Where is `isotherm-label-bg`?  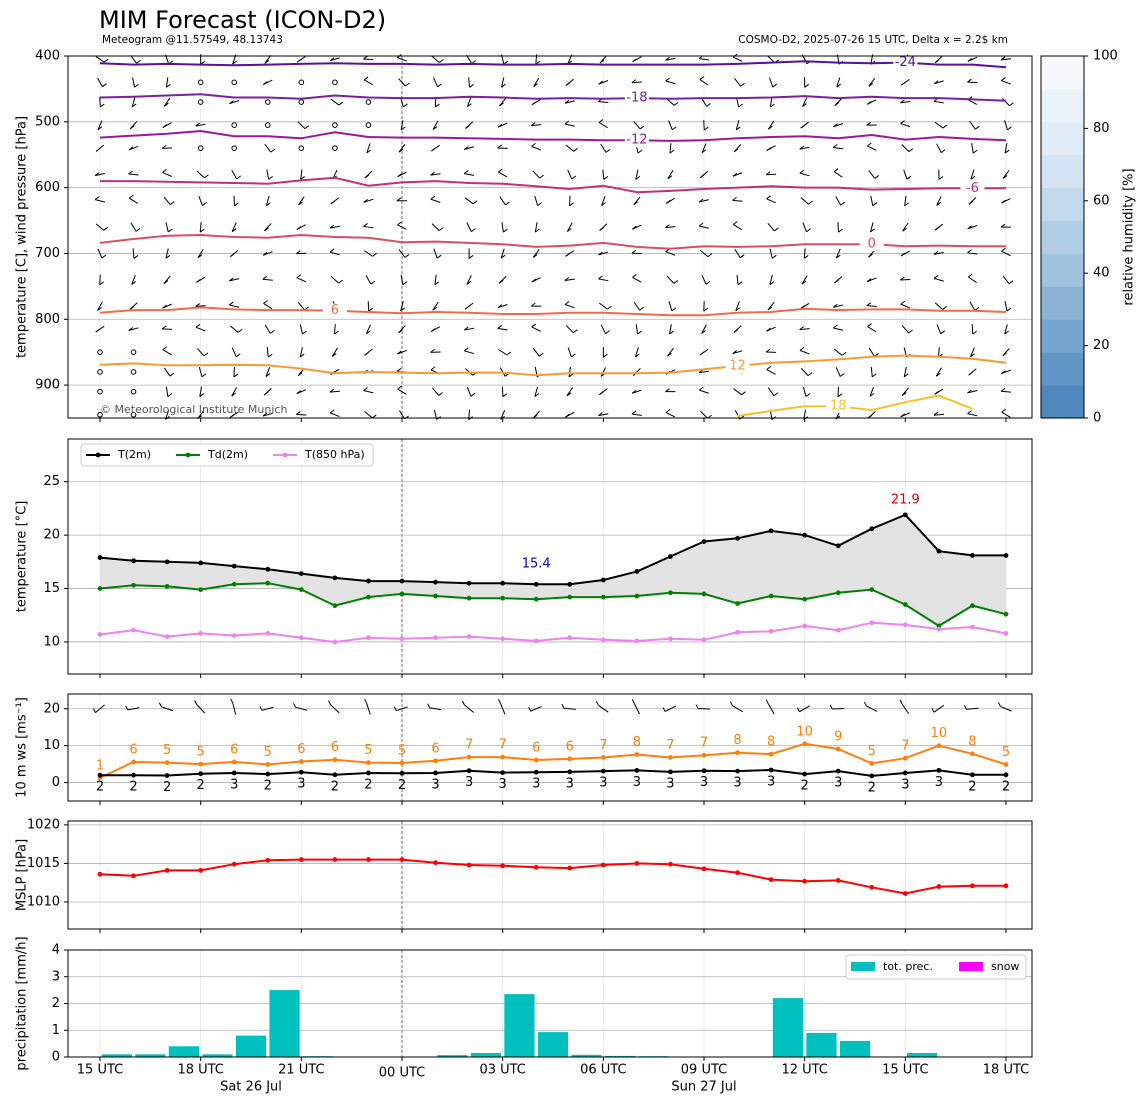 isotherm-label-bg is located at coordinates (838, 406).